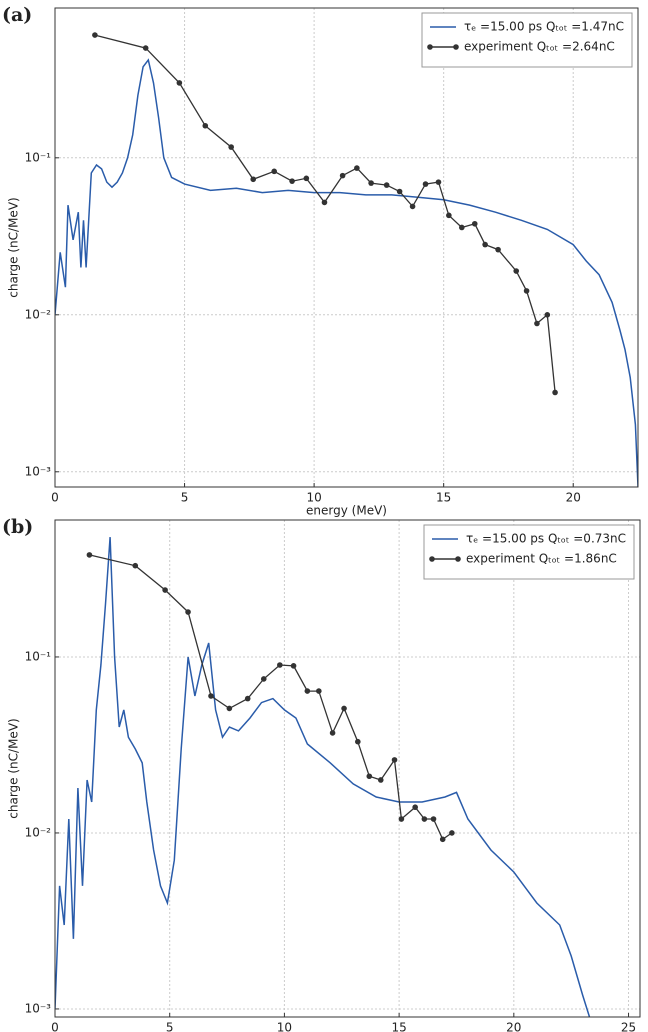 Image resolution: width=648 pixels, height=1032 pixels. Describe the element at coordinates (17, 15) in the screenshot. I see `panel-label: (a)` at that location.